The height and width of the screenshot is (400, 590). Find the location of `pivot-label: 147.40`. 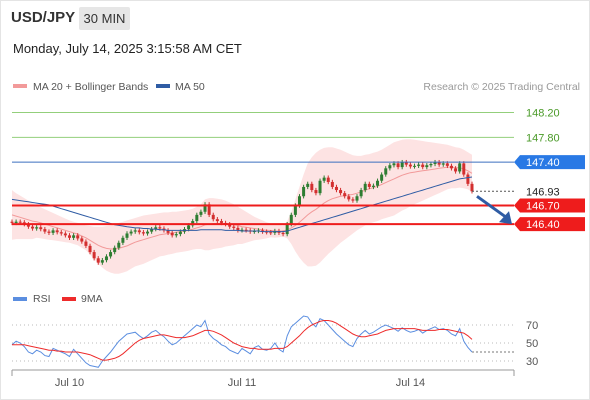

pivot-label: 147.40 is located at coordinates (543, 163).